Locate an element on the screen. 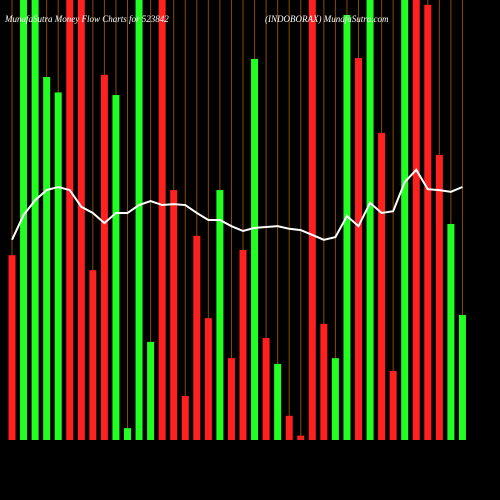 The width and height of the screenshot is (500, 500). chart-title: MunafaSutra Money Flow Charts for 523842 is located at coordinates (86, 19).